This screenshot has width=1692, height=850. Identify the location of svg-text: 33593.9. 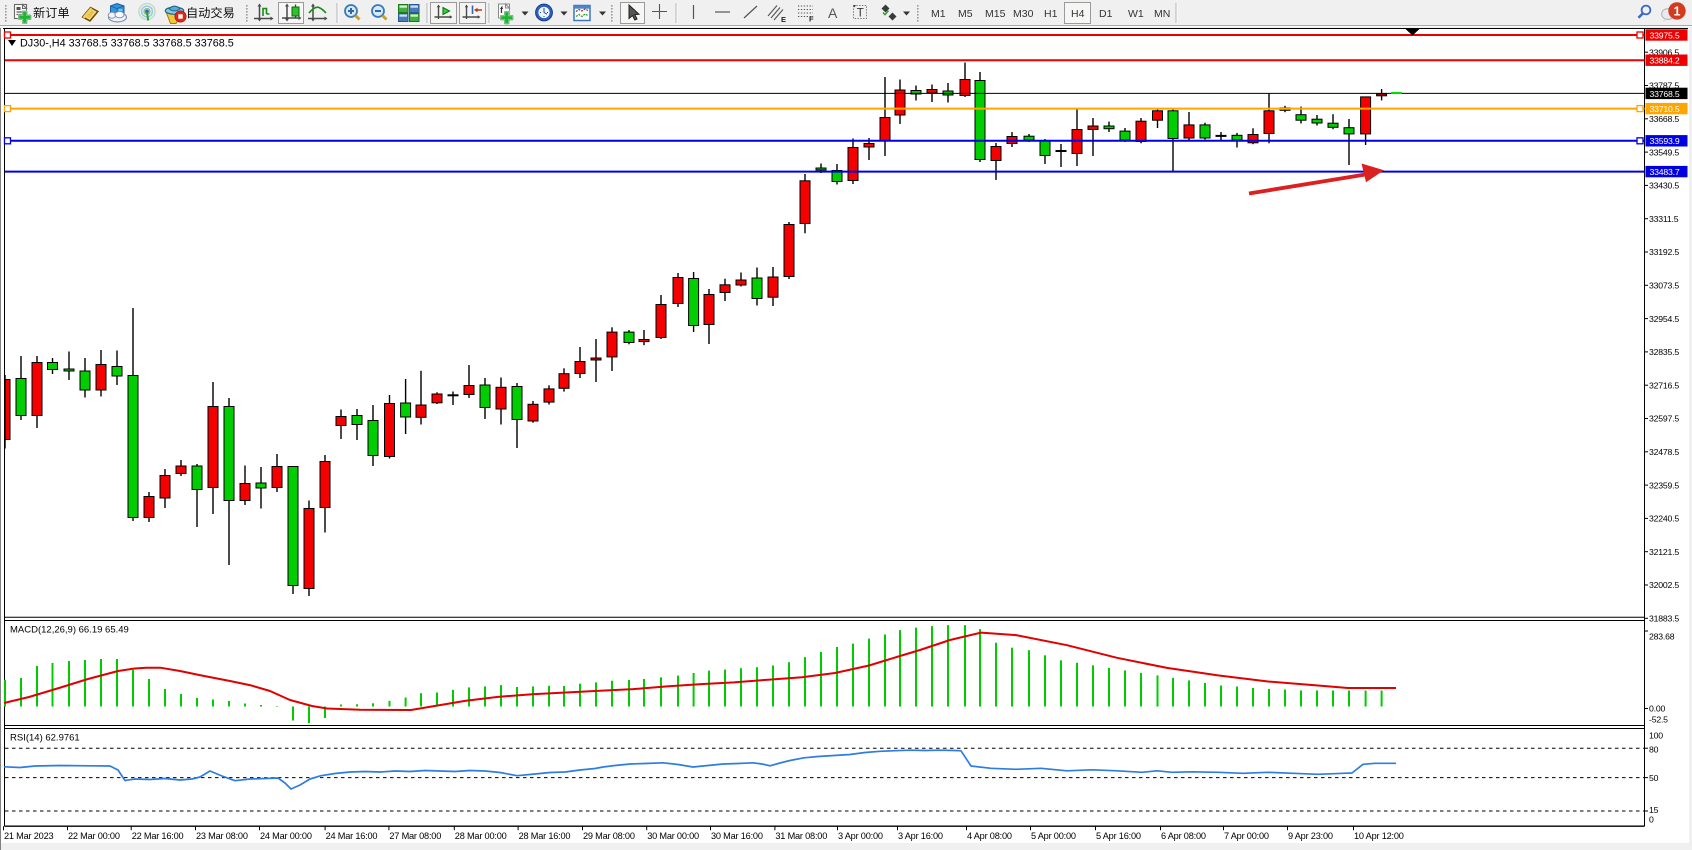
(1665, 141).